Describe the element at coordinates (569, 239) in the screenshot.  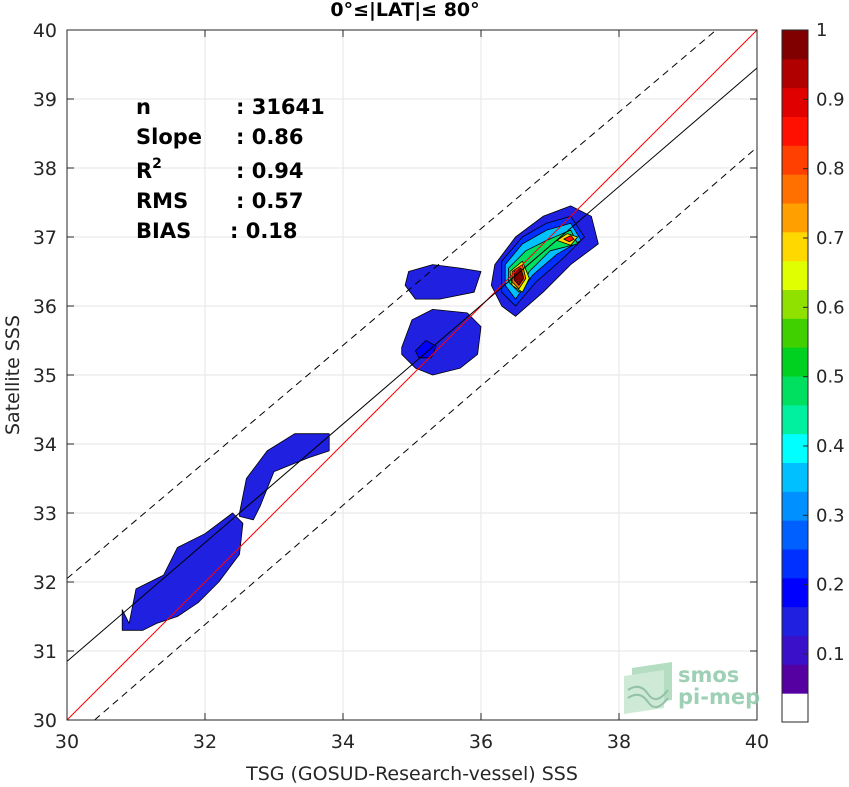
I see `density-region-cluster-37-east-l6` at that location.